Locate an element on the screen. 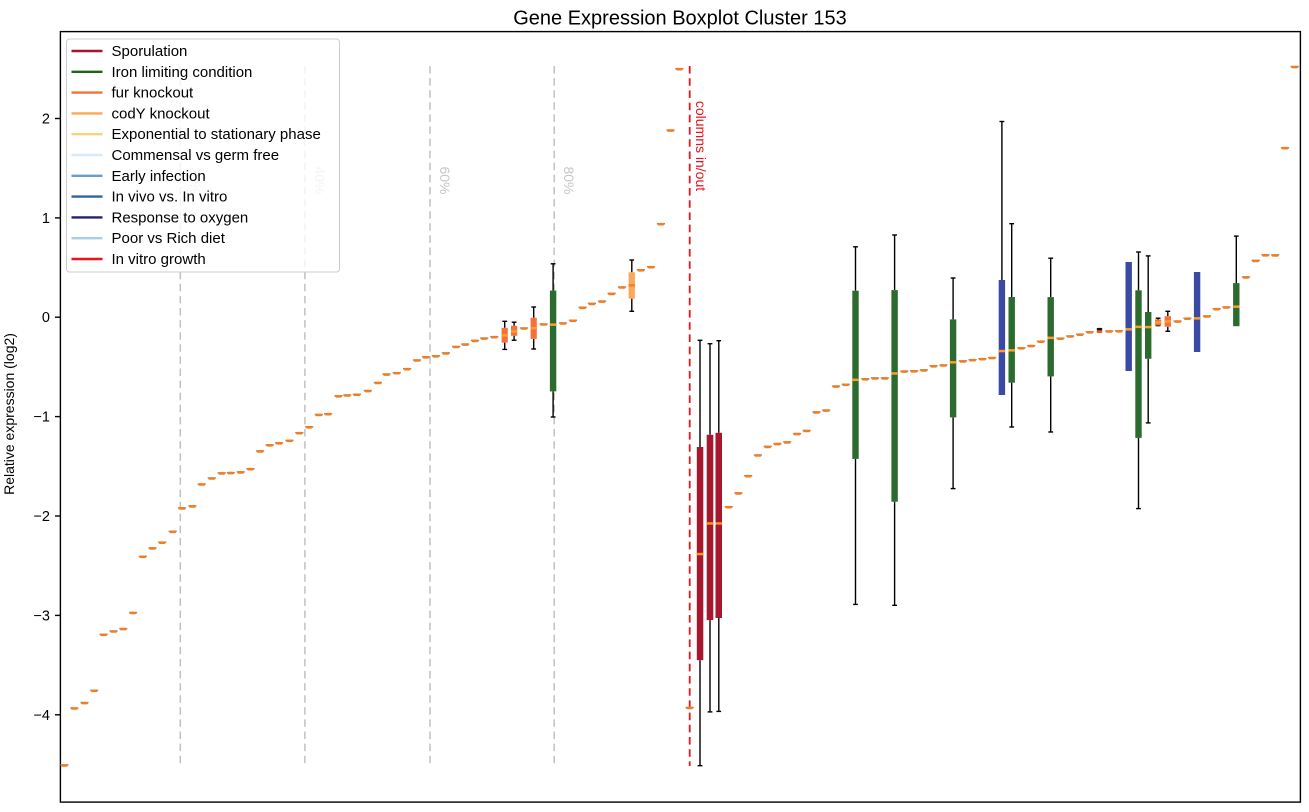 This screenshot has width=1309, height=812. svg-text: 2 is located at coordinates (46, 120).